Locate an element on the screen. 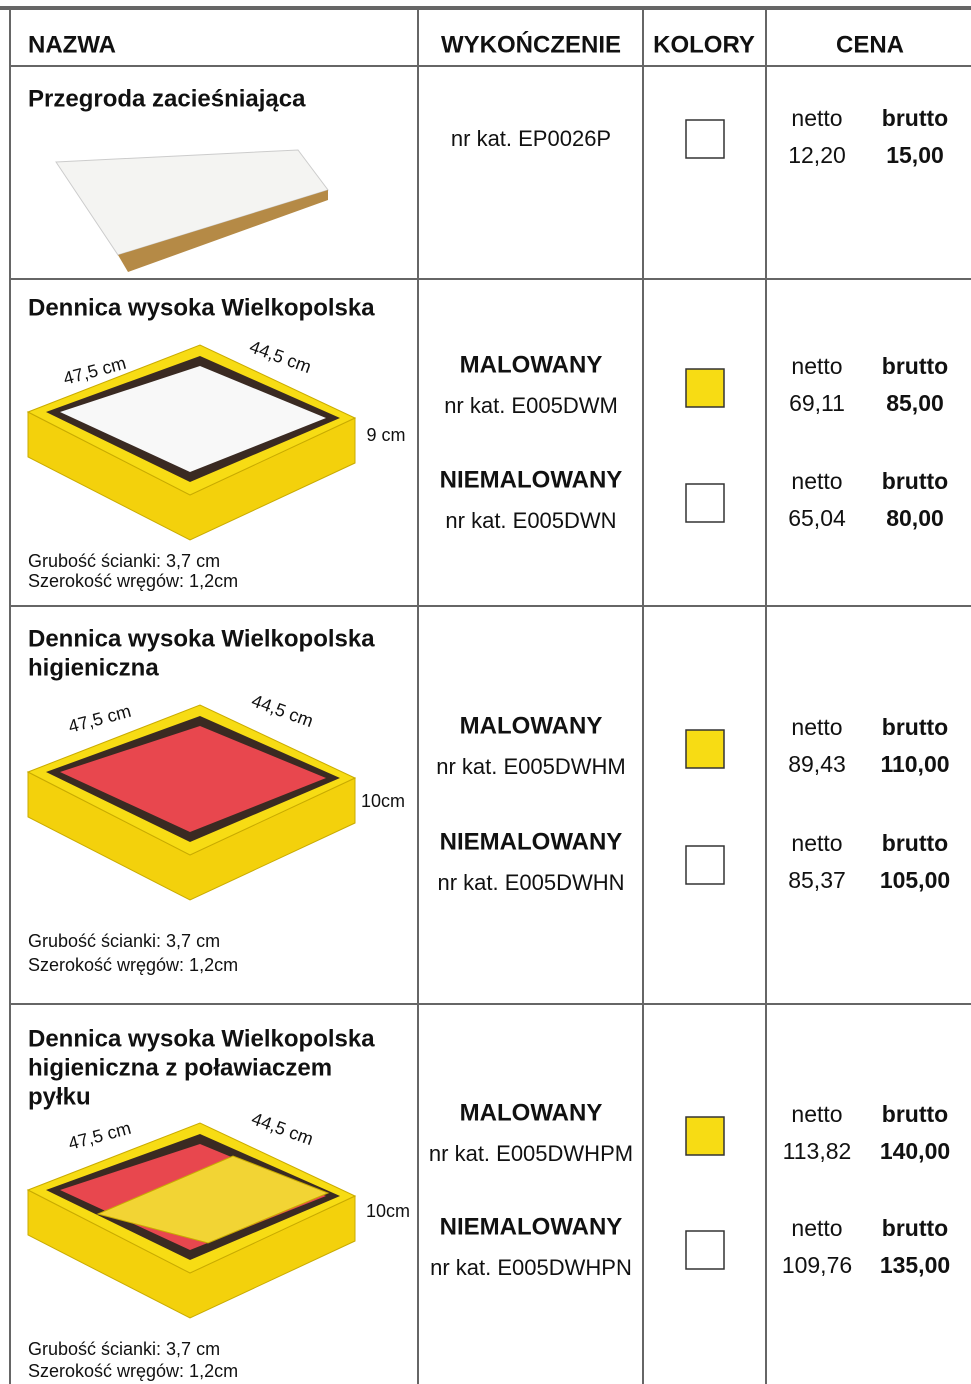  product-name: pyłku is located at coordinates (59, 1096).